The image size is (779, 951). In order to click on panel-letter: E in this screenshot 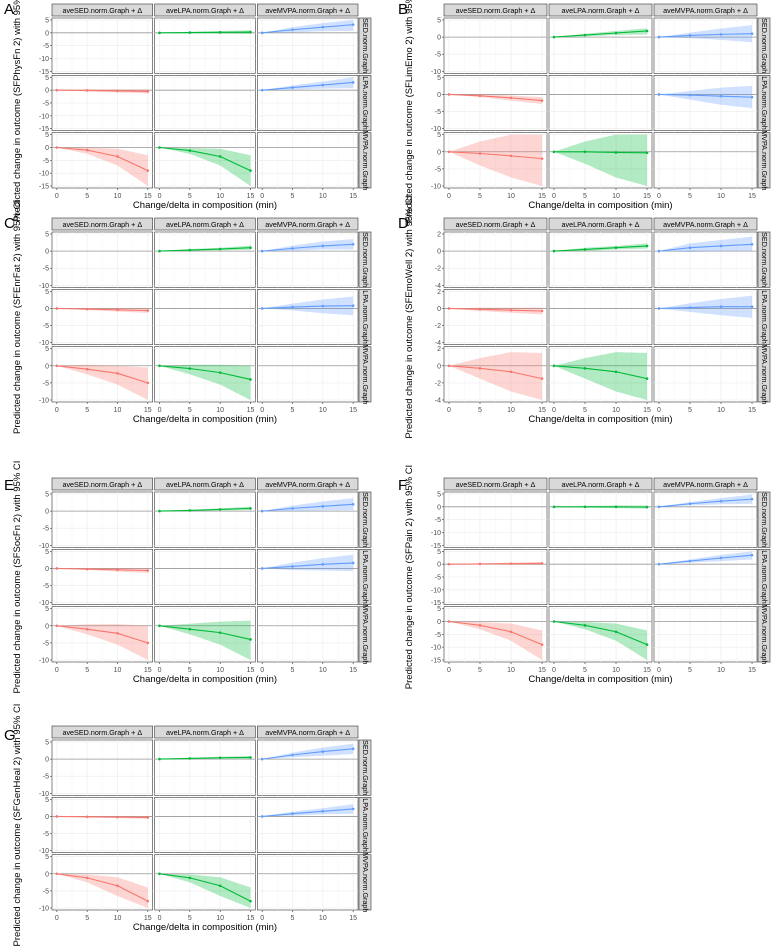, I will do `click(9, 485)`.